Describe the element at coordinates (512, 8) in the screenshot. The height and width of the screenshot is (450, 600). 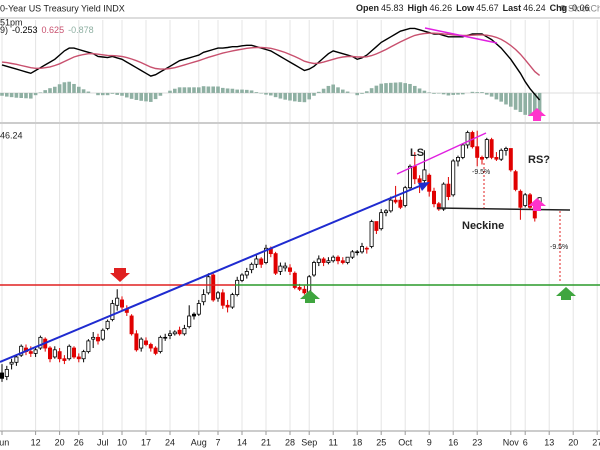
I see `stat-label: Last` at that location.